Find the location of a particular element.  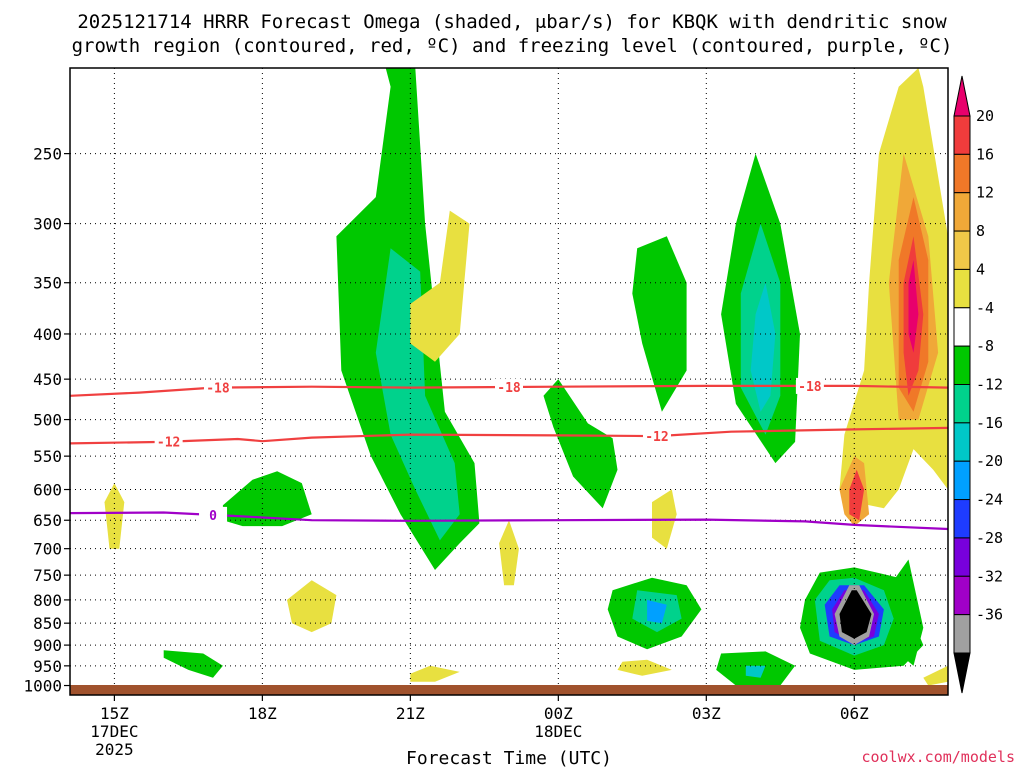

magenta-east-top is located at coordinates (913, 306).